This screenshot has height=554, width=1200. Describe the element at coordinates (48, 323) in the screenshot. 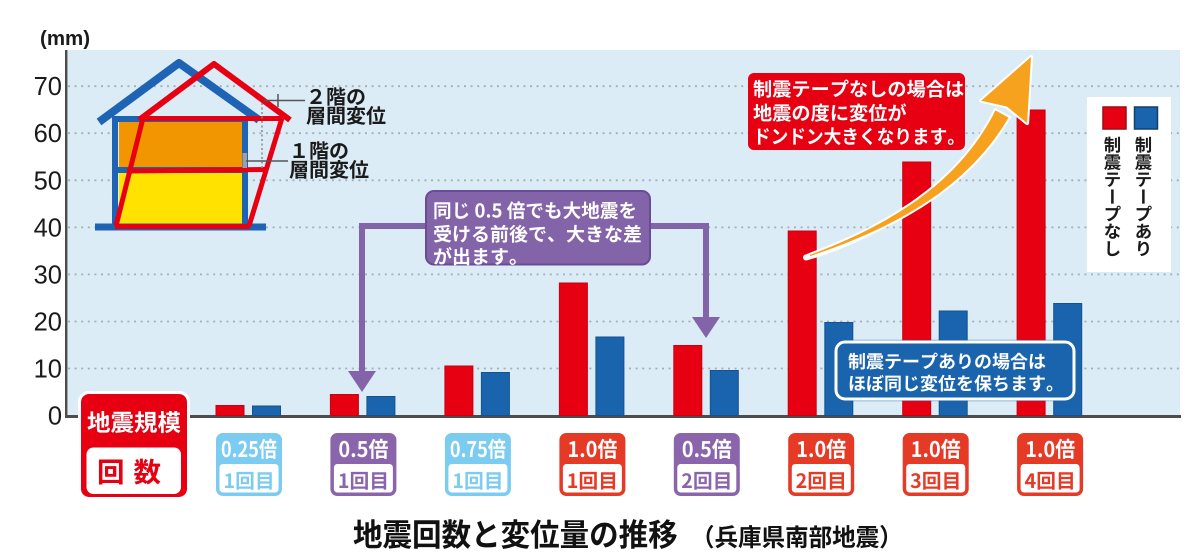

I see `svg-text: 20` at that location.